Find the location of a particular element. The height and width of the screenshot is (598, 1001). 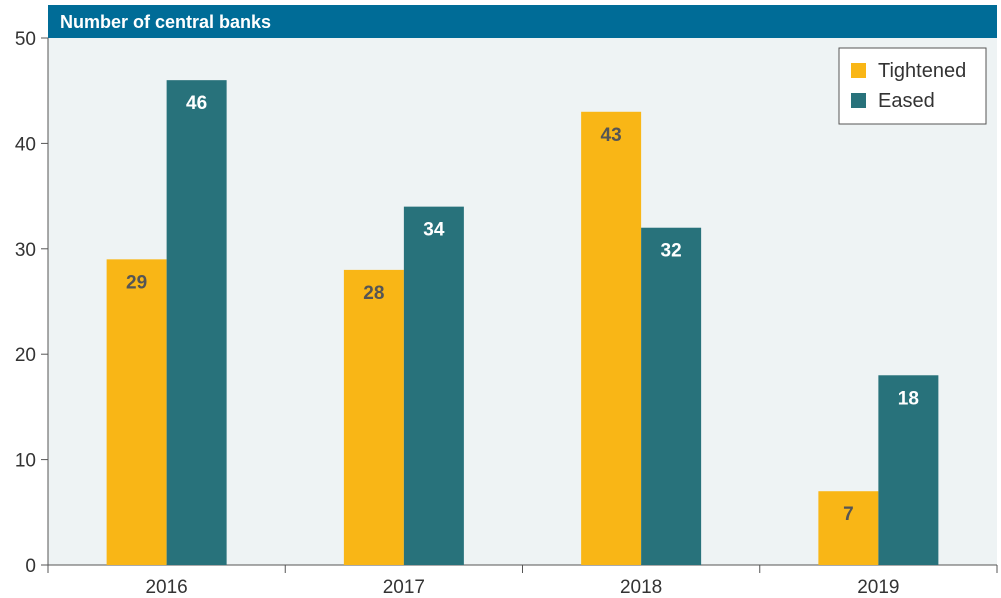

chart-title-bar is located at coordinates (522, 21).